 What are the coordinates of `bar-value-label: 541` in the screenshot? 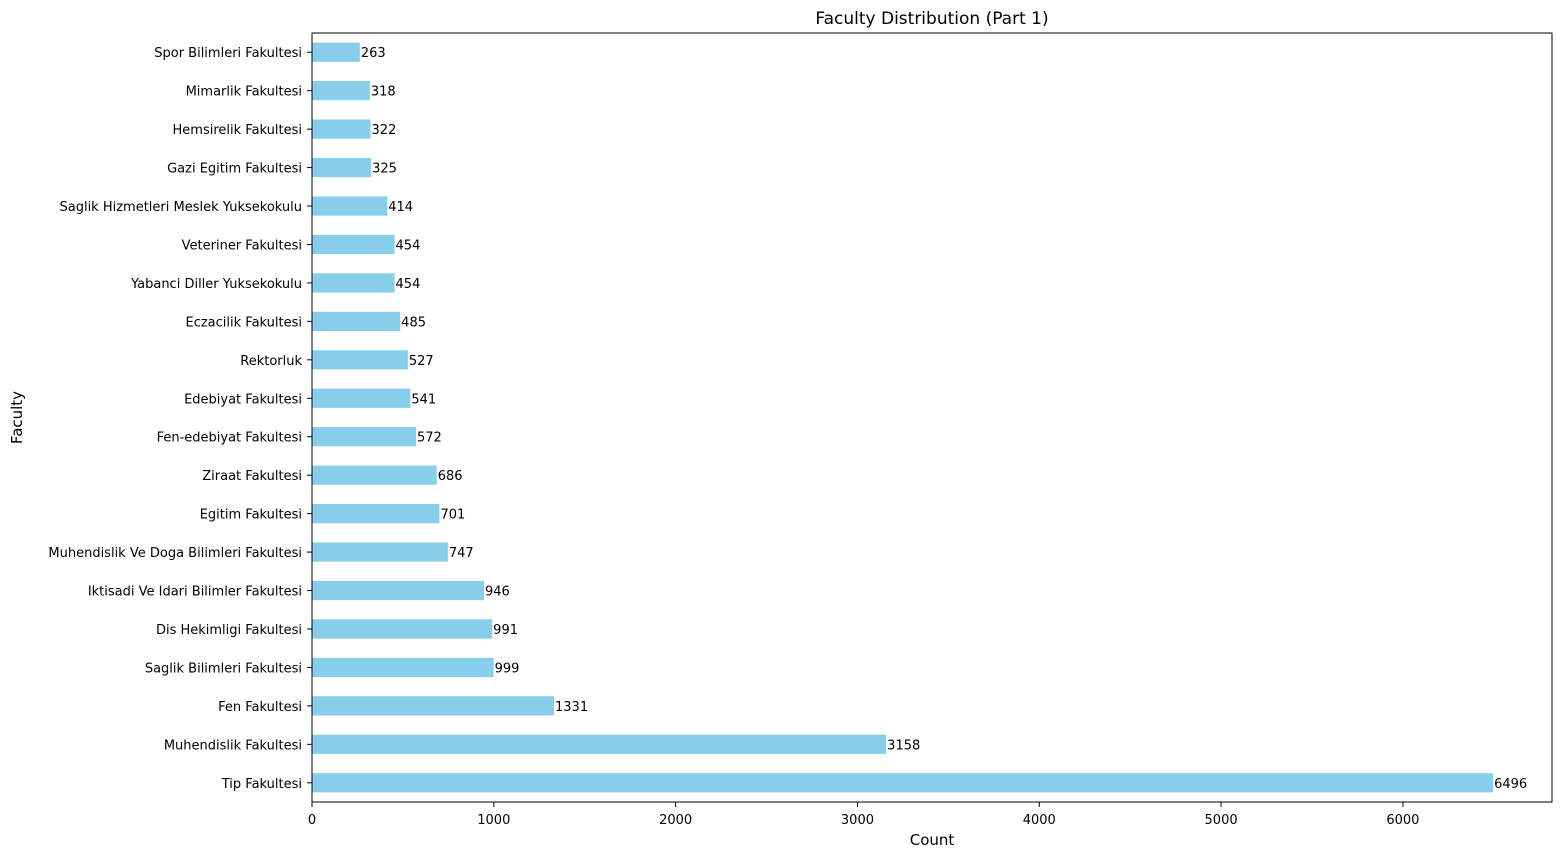 It's located at (423, 399).